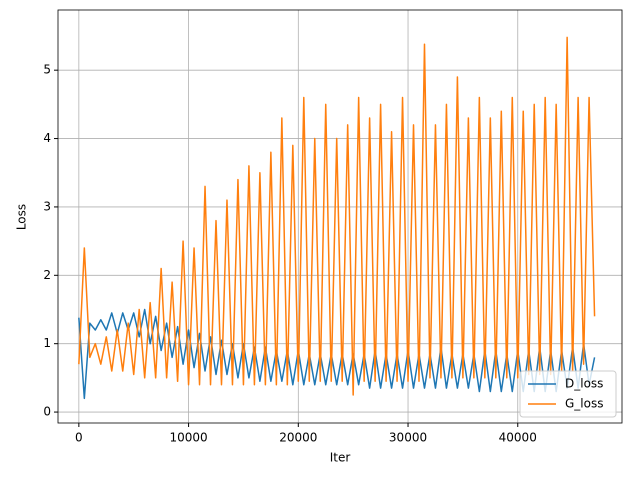 The height and width of the screenshot is (480, 640). What do you see at coordinates (47, 206) in the screenshot?
I see `y-tick-label: 3` at bounding box center [47, 206].